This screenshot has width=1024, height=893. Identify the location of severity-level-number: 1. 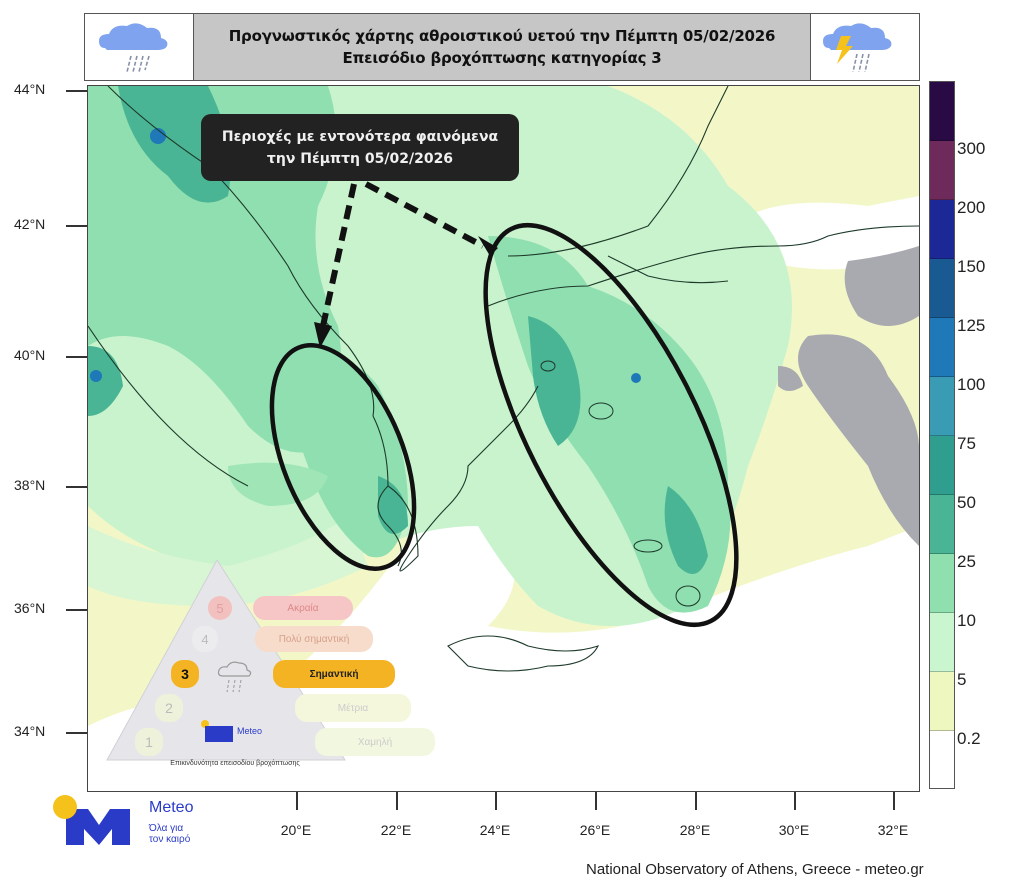
(149, 742).